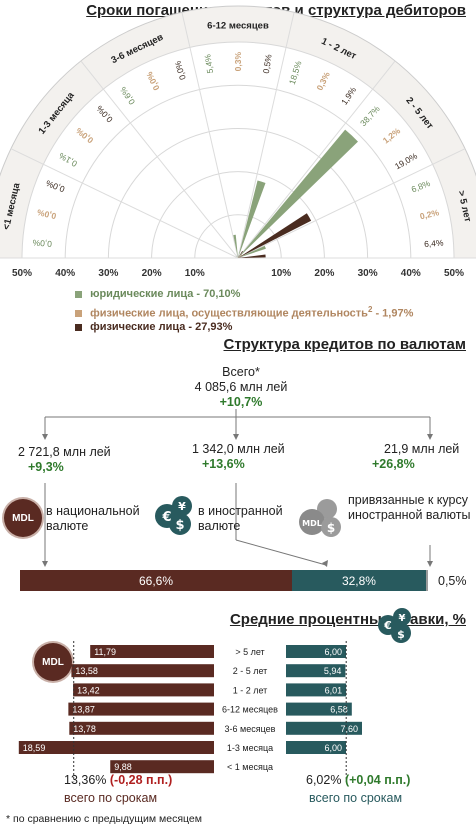 This screenshot has height=829, width=476. Describe the element at coordinates (108, 273) in the screenshot. I see `scale-label-left: 30%` at that location.